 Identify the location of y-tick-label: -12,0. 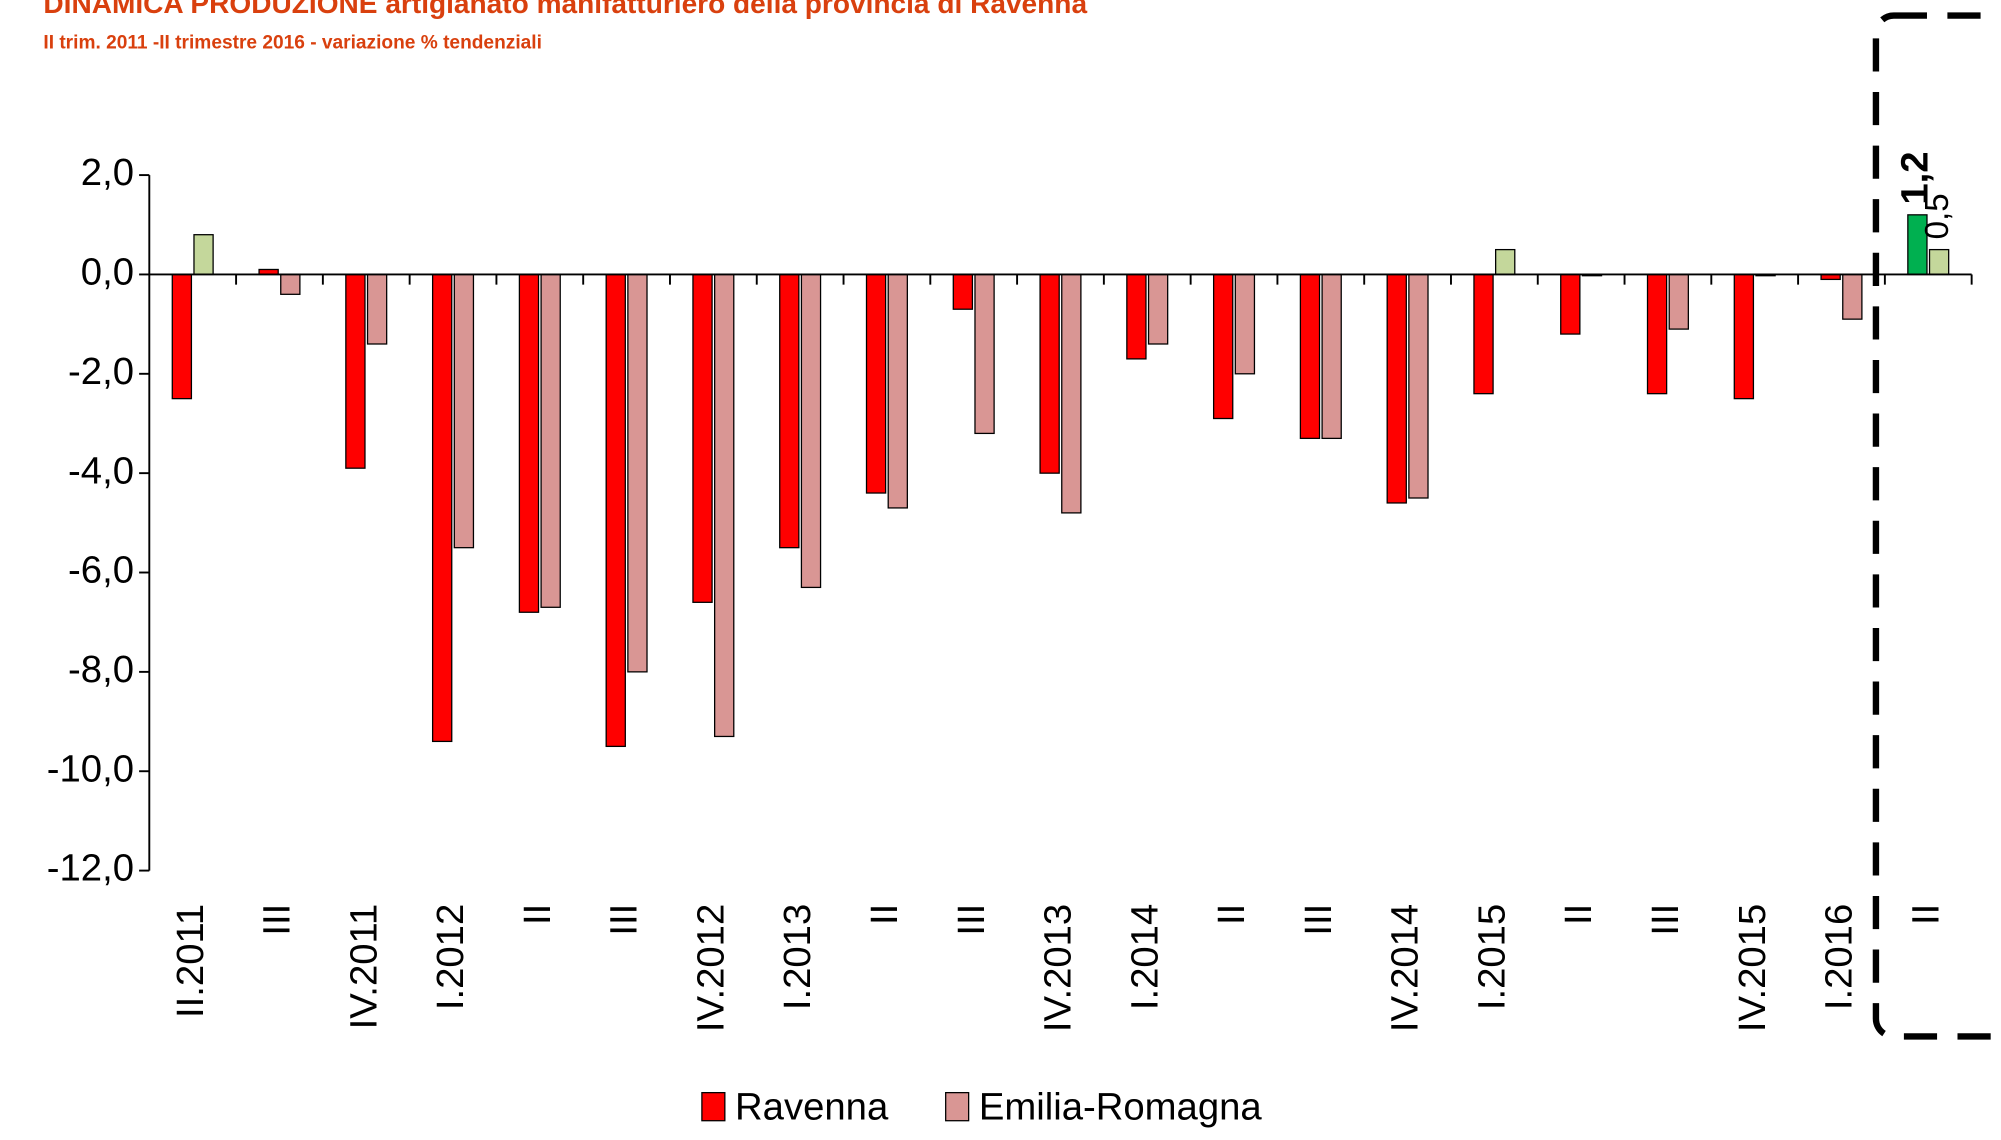
(90, 868).